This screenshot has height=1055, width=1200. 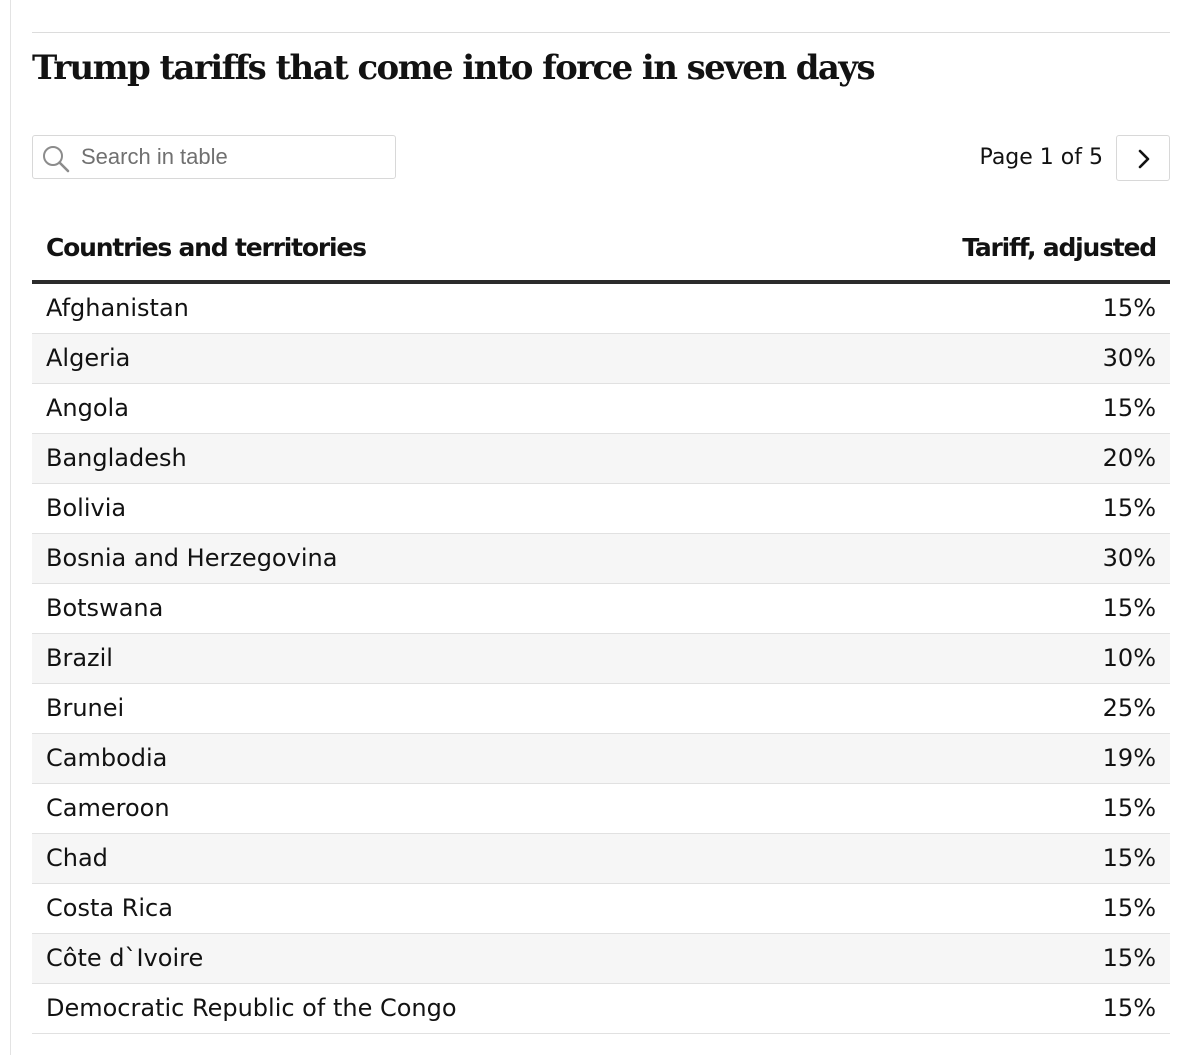 I want to click on country-cell: Côte d`Ivoire, so click(x=125, y=958).